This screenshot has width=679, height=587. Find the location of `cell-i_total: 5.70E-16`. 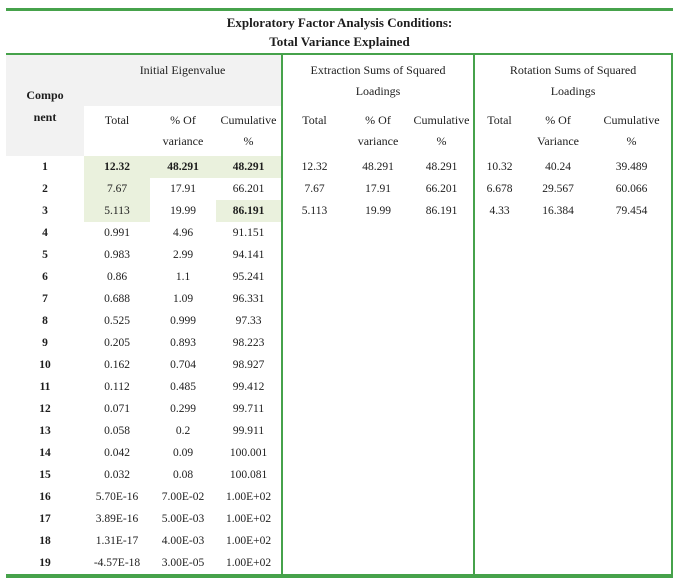

cell-i_total: 5.70E-16 is located at coordinates (117, 497).